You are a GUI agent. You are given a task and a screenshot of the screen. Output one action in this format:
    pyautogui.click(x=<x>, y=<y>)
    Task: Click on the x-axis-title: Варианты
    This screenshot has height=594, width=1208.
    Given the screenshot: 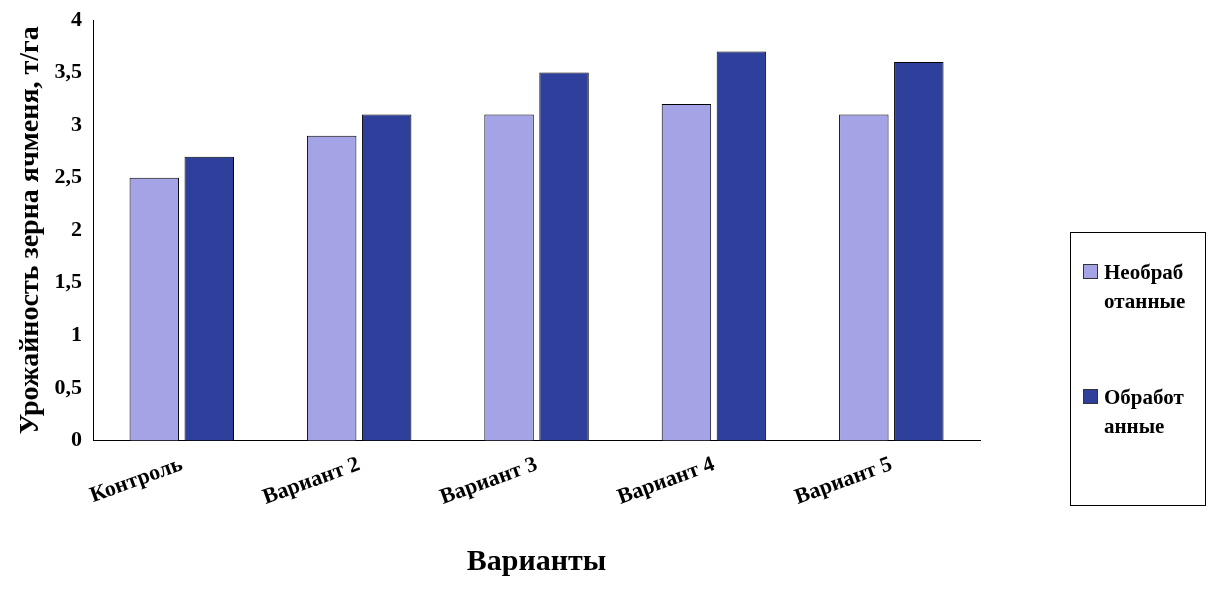 What is the action you would take?
    pyautogui.click(x=536, y=559)
    